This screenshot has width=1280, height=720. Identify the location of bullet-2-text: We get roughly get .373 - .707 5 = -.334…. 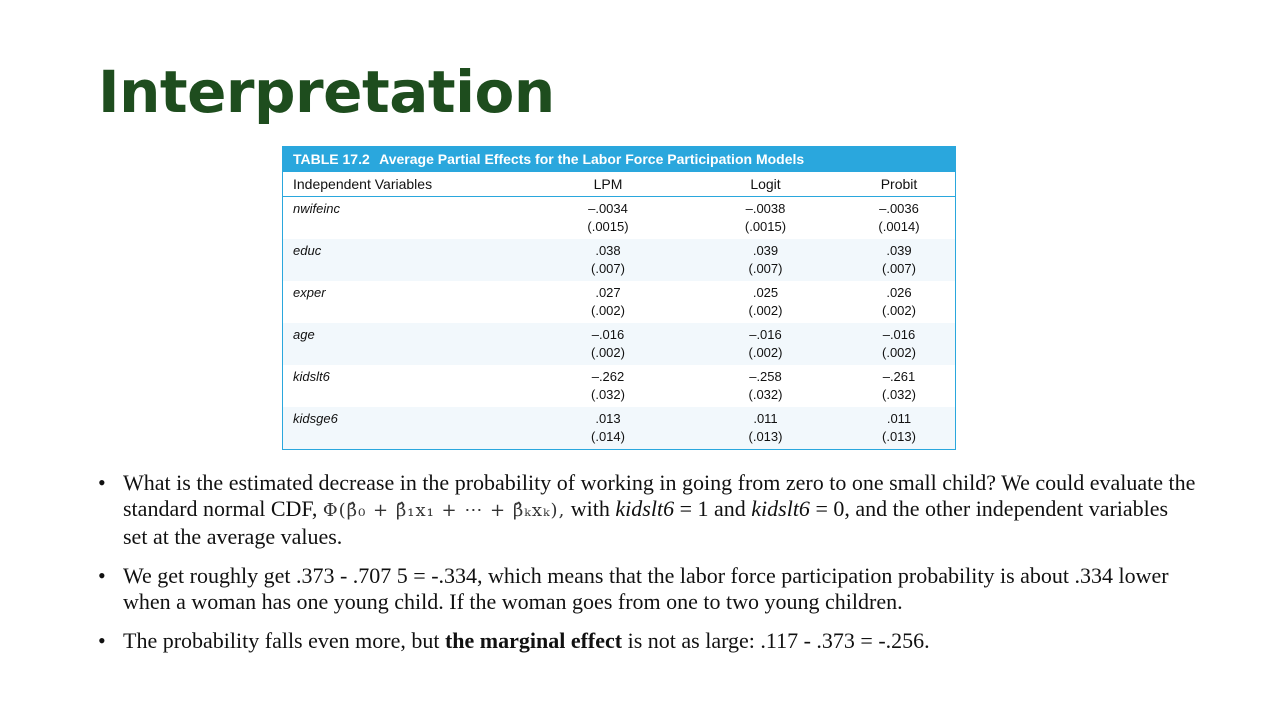
(646, 588).